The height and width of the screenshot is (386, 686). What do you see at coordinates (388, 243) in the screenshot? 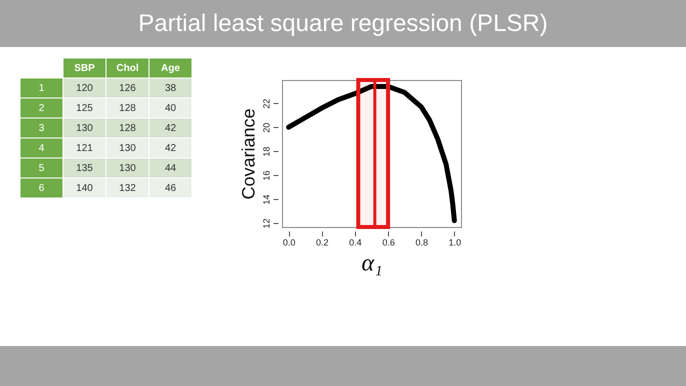
I see `x-tick-label: 0.6` at bounding box center [388, 243].